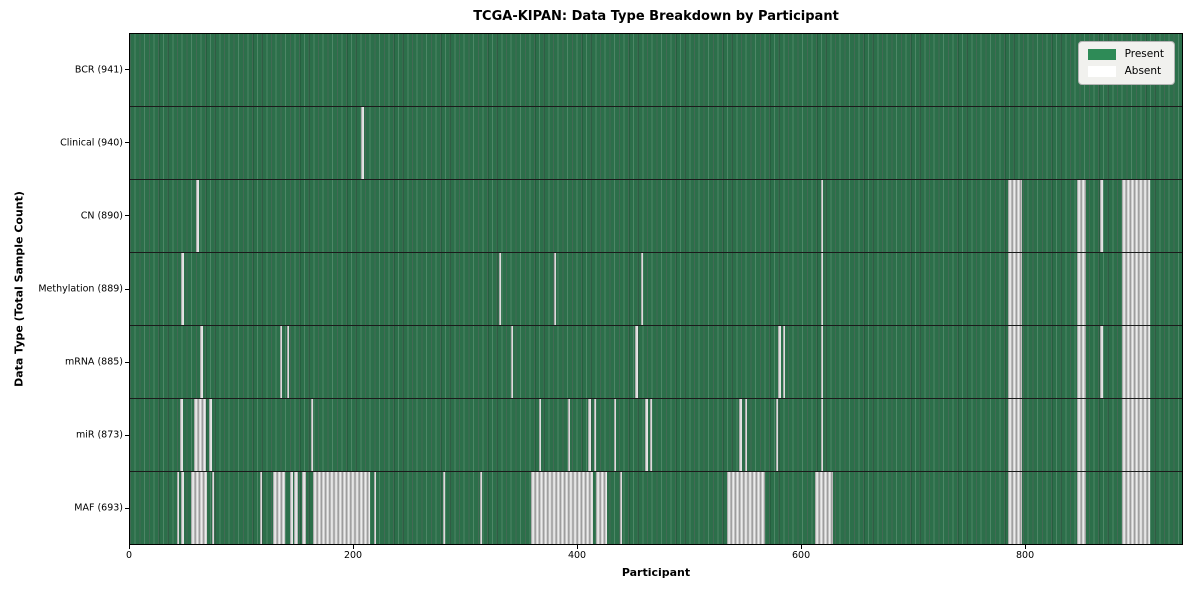 Image resolution: width=1200 pixels, height=600 pixels. I want to click on x-tick-label: 200, so click(353, 555).